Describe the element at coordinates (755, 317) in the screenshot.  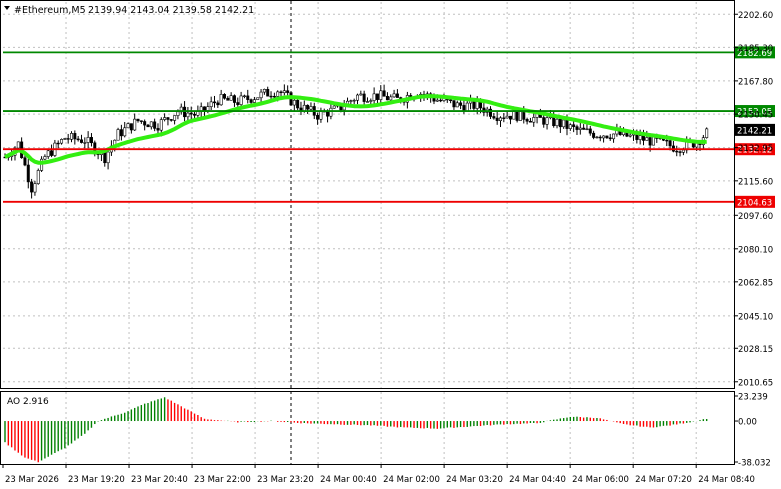
I see `y-tick-label: 2045.10` at that location.